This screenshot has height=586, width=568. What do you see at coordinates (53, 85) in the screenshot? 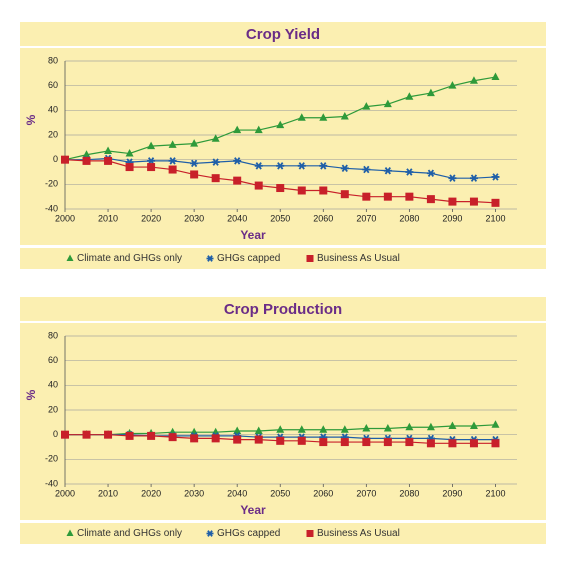
I see `y-tick-label: 60` at bounding box center [53, 85].